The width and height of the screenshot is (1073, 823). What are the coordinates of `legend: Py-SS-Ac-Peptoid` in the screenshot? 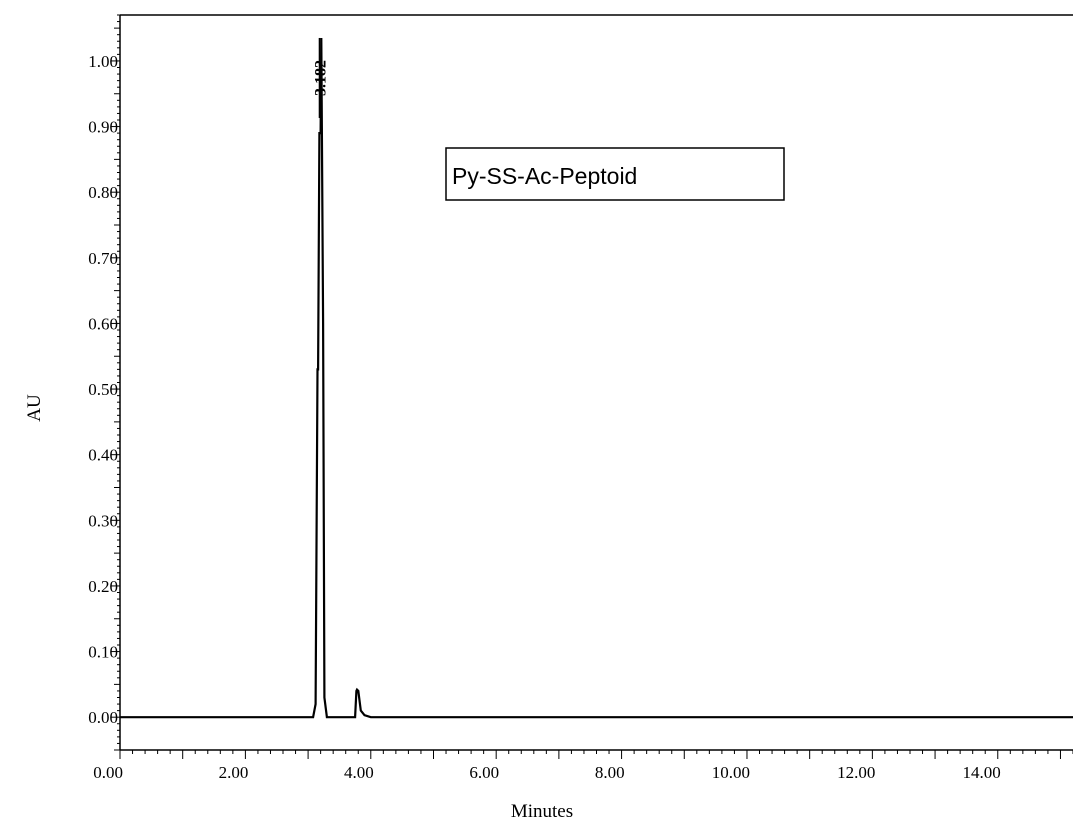 It's located at (615, 174).